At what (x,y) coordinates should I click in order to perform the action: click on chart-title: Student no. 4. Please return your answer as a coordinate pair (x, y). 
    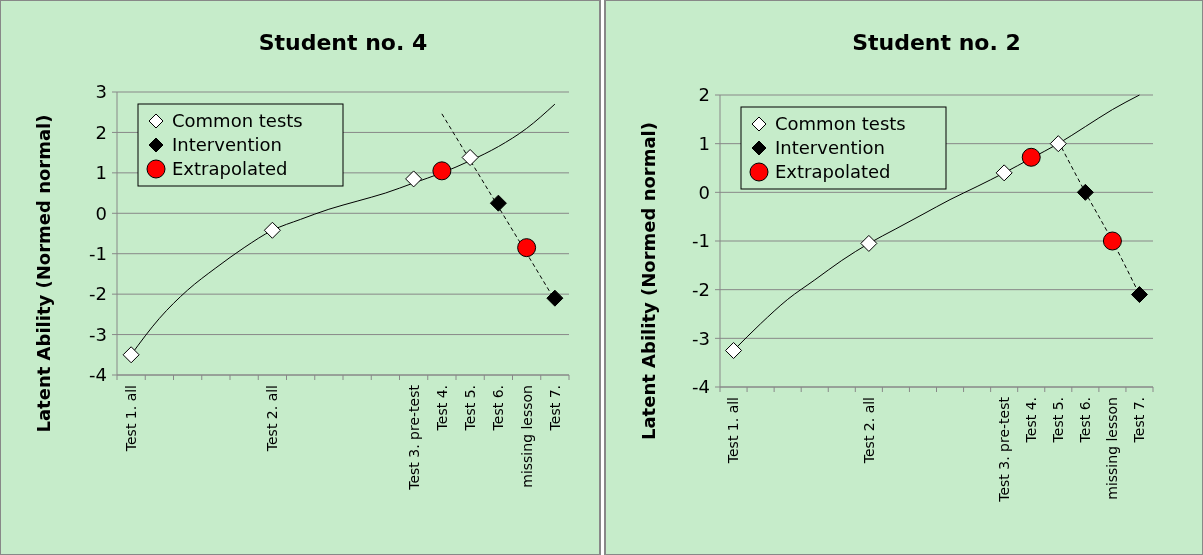
    Looking at the image, I should click on (343, 42).